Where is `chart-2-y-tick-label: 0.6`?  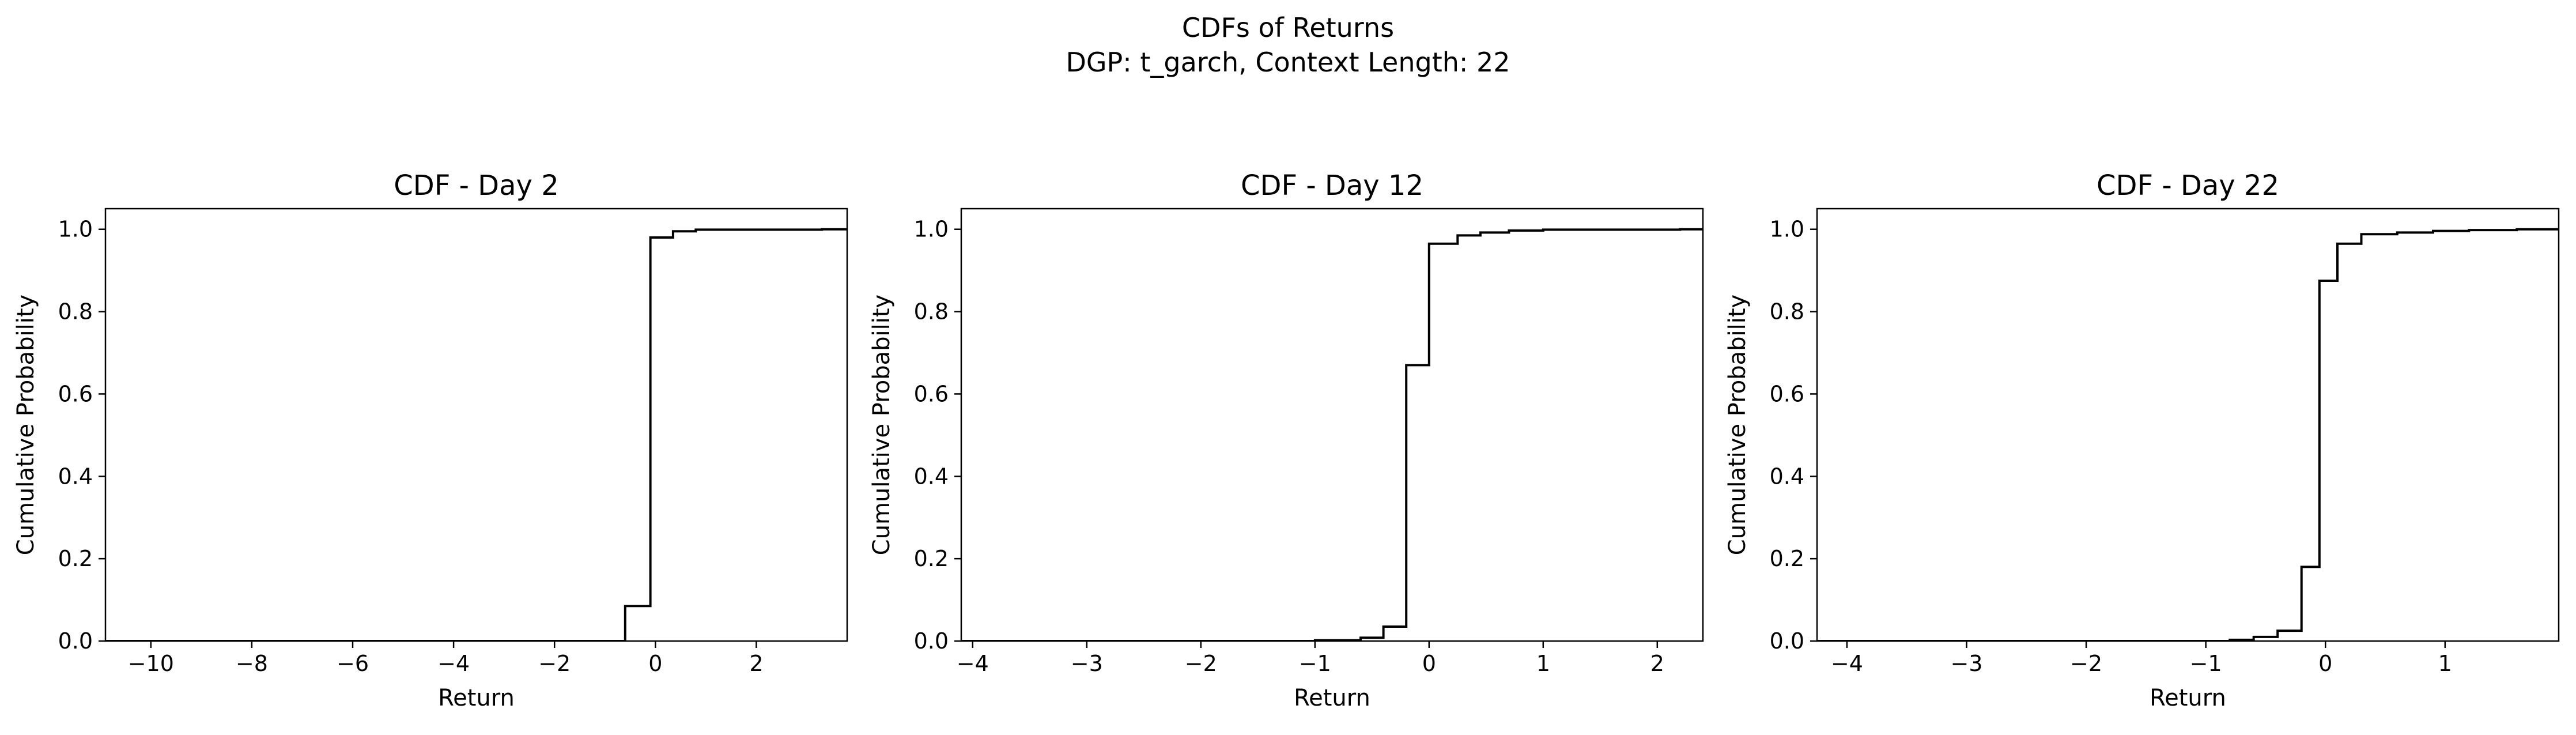
chart-2-y-tick-label: 0.6 is located at coordinates (1787, 393).